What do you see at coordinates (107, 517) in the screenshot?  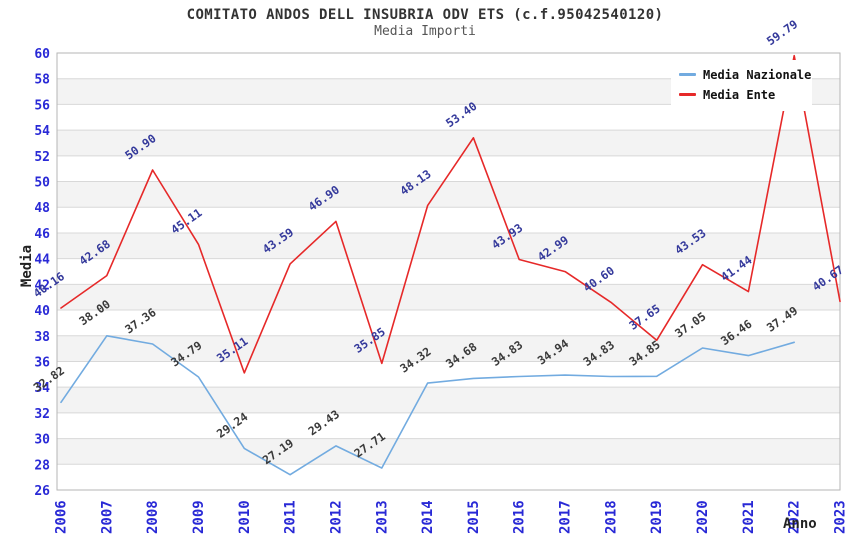 I see `x-tick-label: 2007` at bounding box center [107, 517].